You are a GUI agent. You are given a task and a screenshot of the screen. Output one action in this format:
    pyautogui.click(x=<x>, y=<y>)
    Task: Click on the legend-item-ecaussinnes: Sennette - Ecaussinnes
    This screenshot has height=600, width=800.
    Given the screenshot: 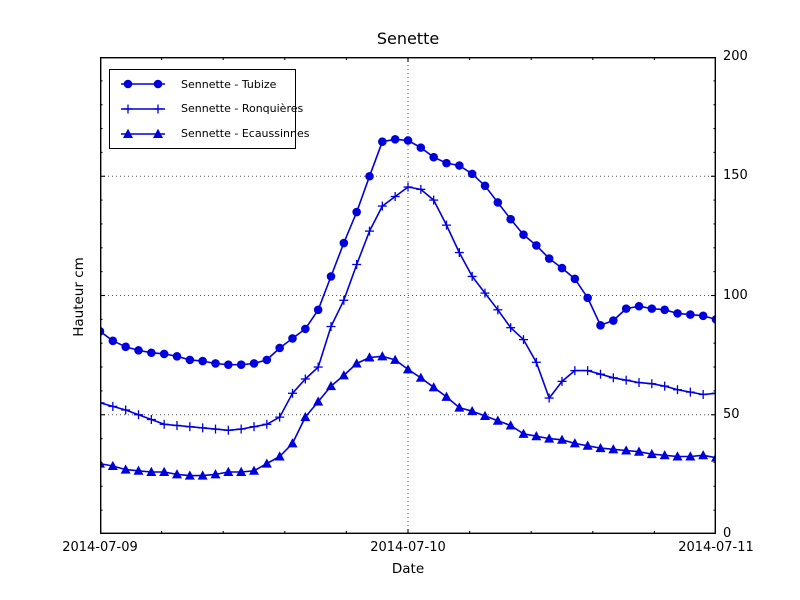 What is the action you would take?
    pyautogui.click(x=210, y=134)
    